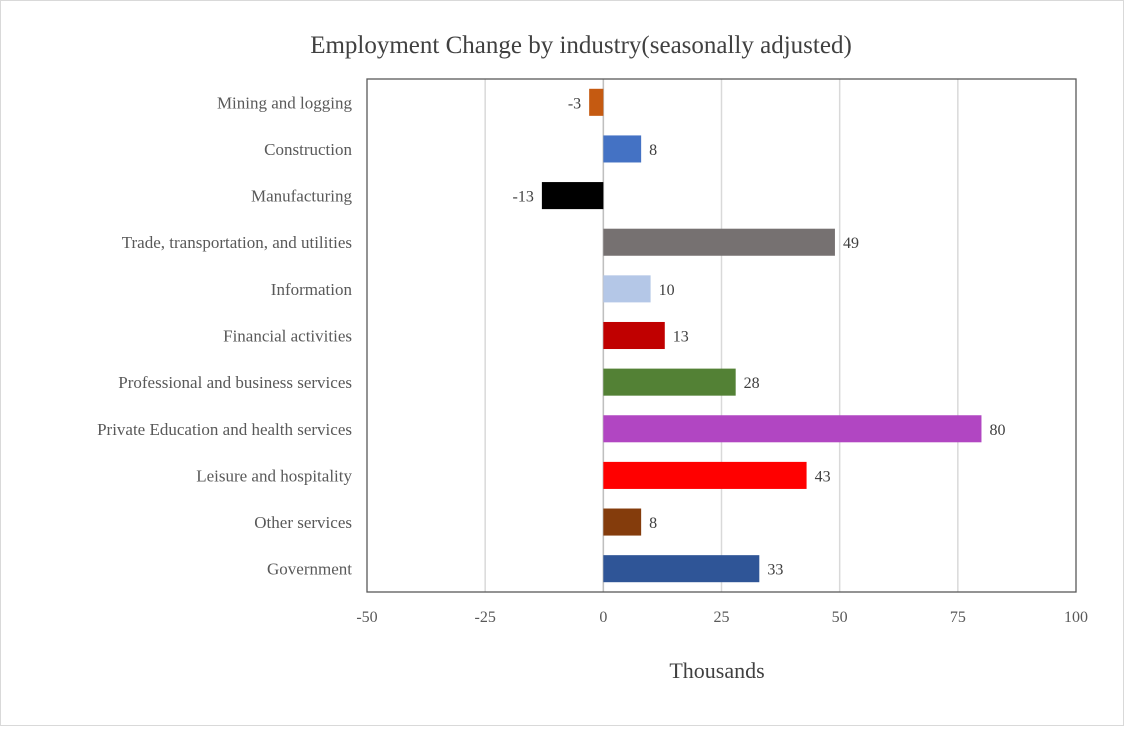 The image size is (1124, 730). I want to click on data-label: 13, so click(681, 337).